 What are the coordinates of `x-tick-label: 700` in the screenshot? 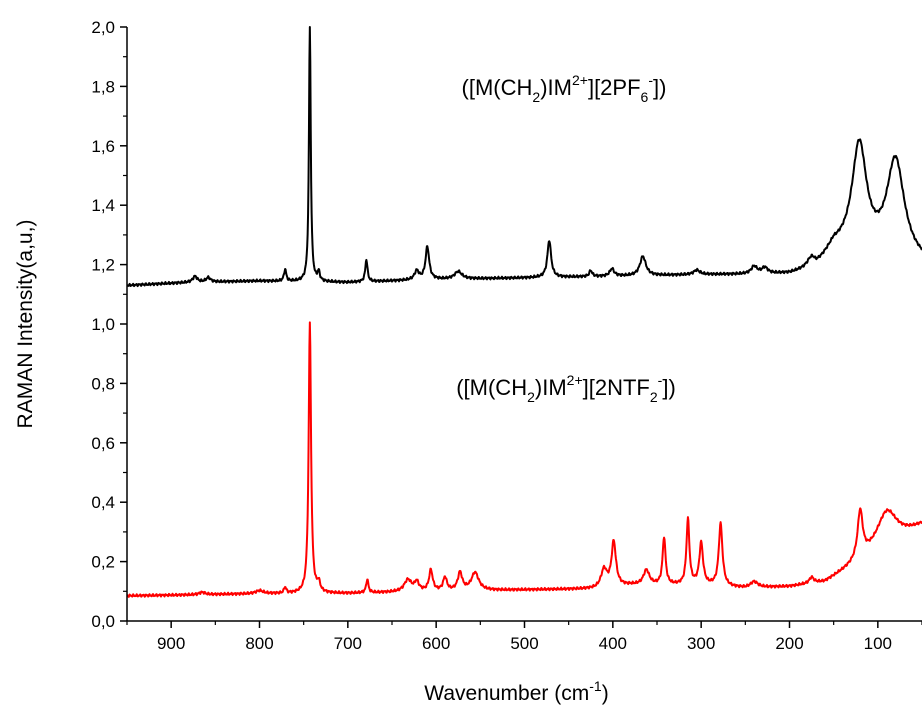 It's located at (348, 643).